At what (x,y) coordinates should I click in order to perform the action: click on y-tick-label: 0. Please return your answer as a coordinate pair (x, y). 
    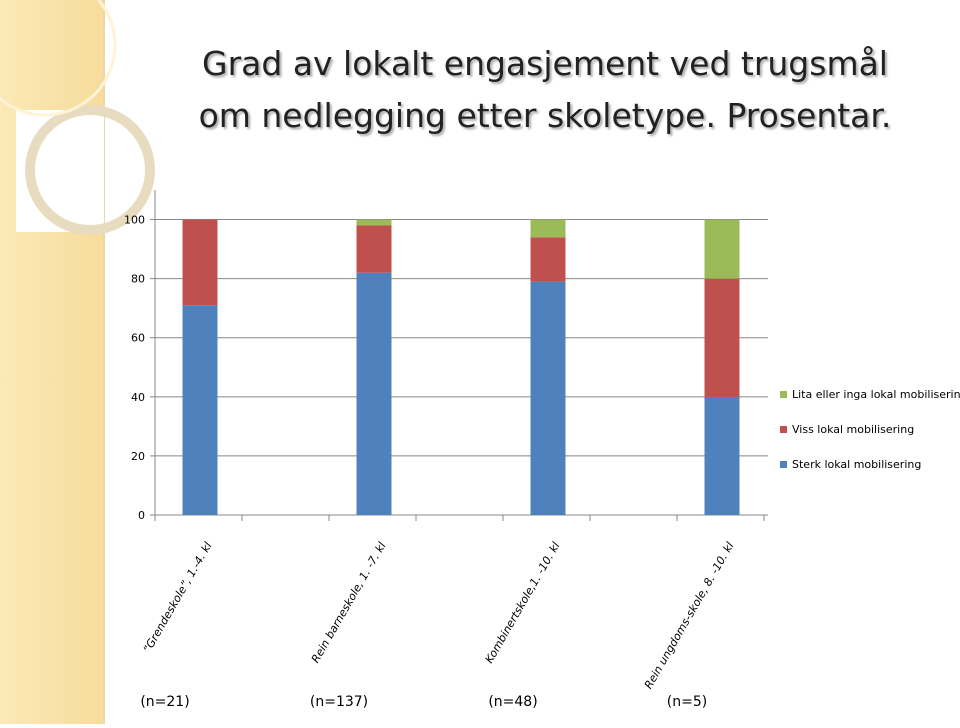
    Looking at the image, I should click on (141, 515).